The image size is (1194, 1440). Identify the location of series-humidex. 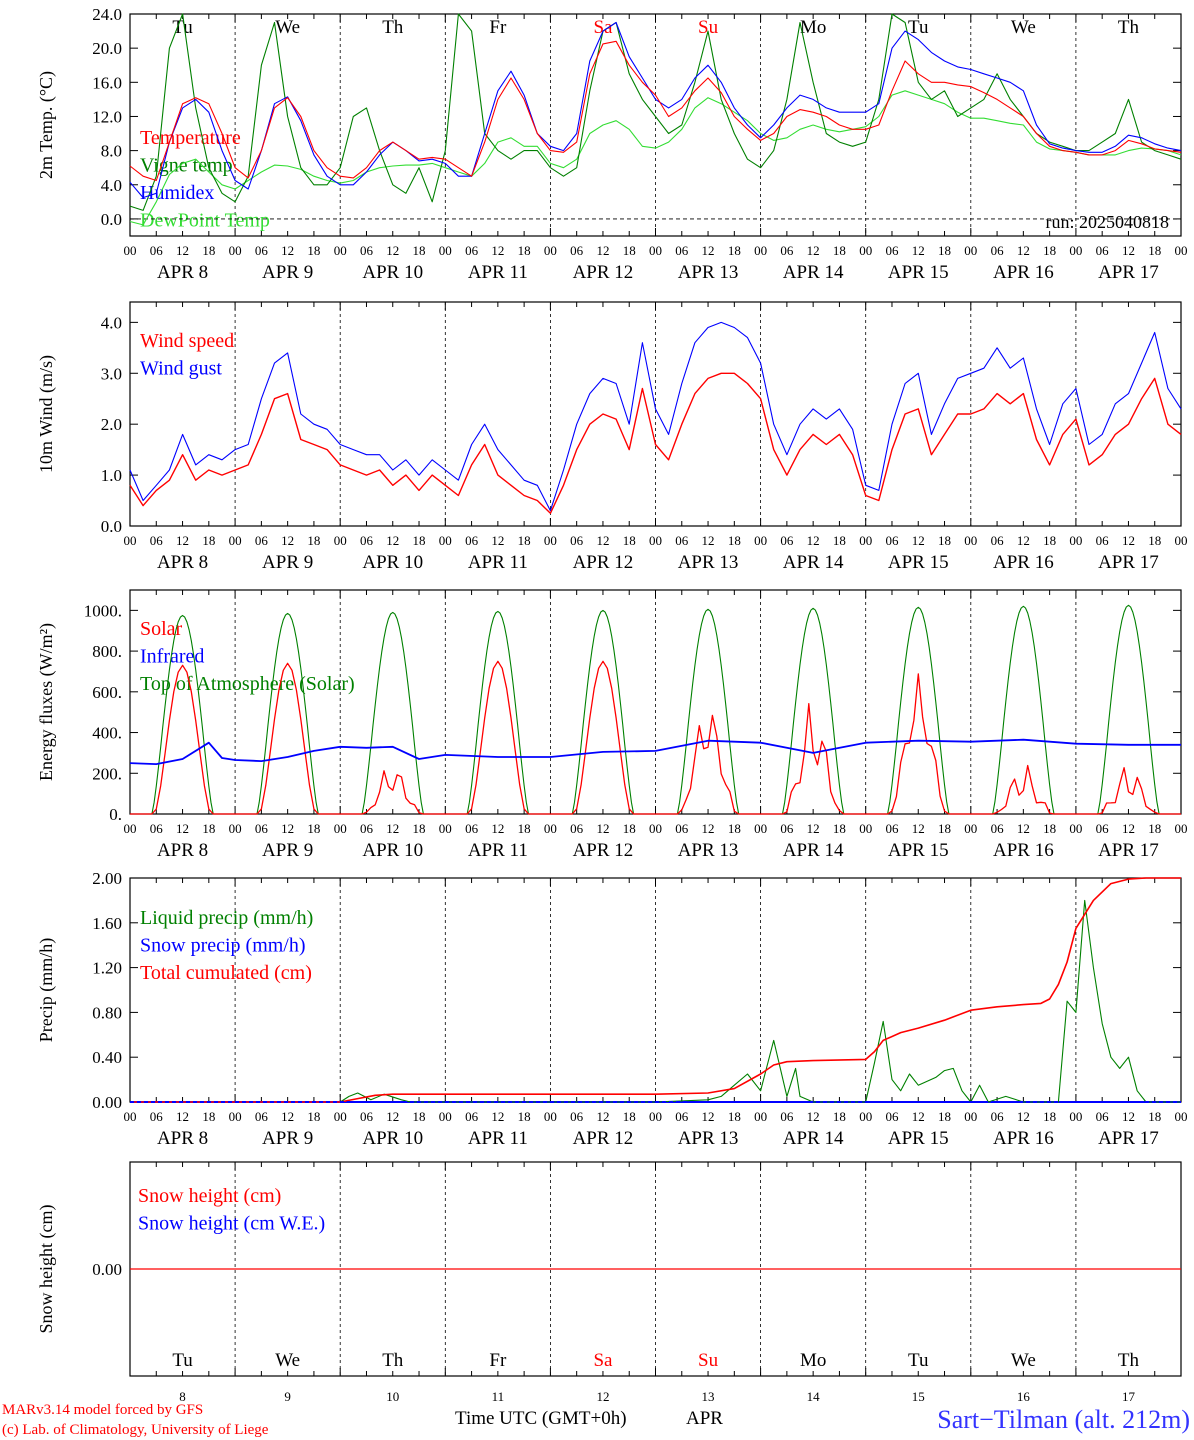
(655, 110).